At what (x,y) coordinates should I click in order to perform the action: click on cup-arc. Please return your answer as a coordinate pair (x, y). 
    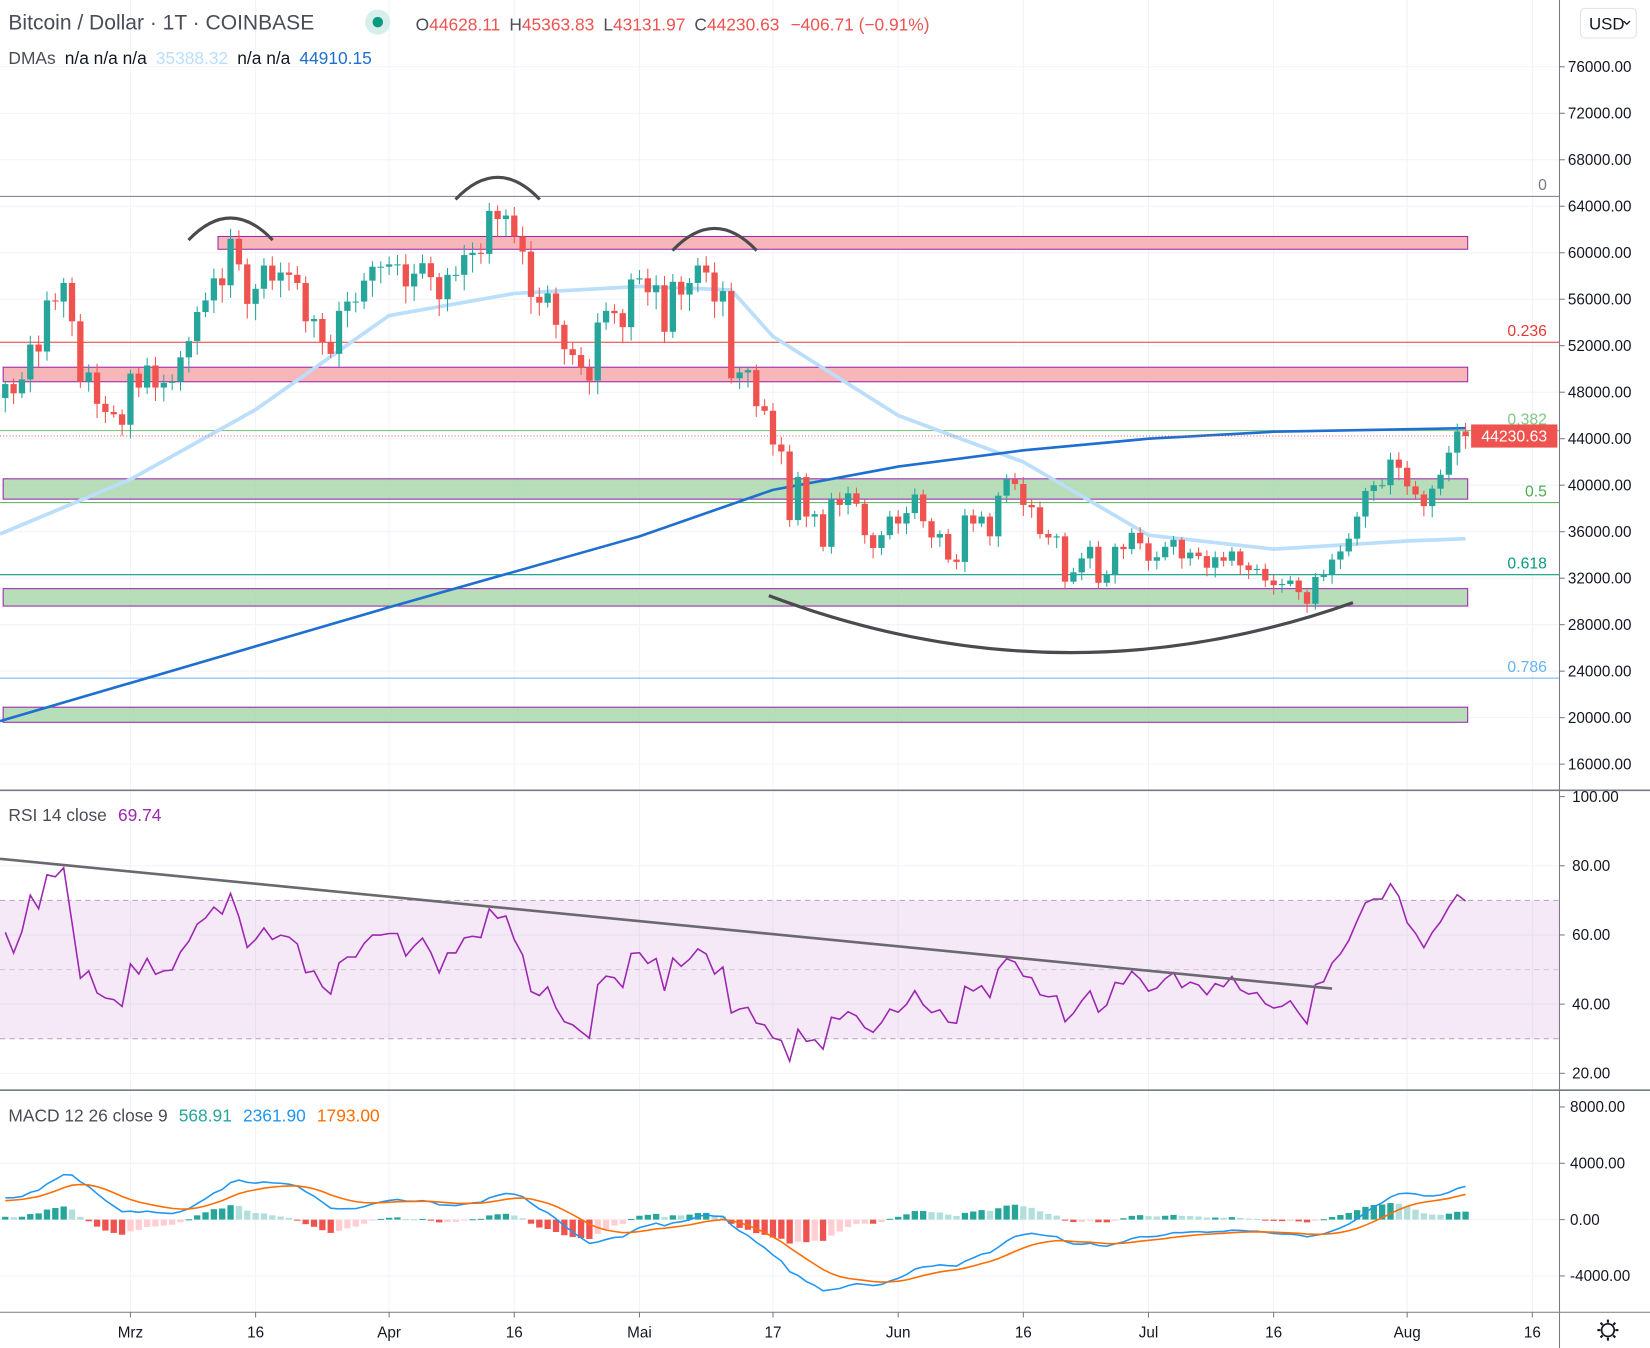
    Looking at the image, I should click on (1061, 624).